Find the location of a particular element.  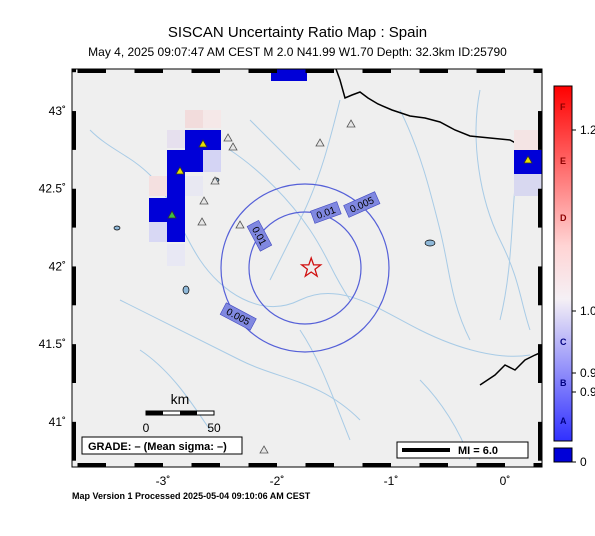

scale-bar: km 0 50 is located at coordinates (182, 413).